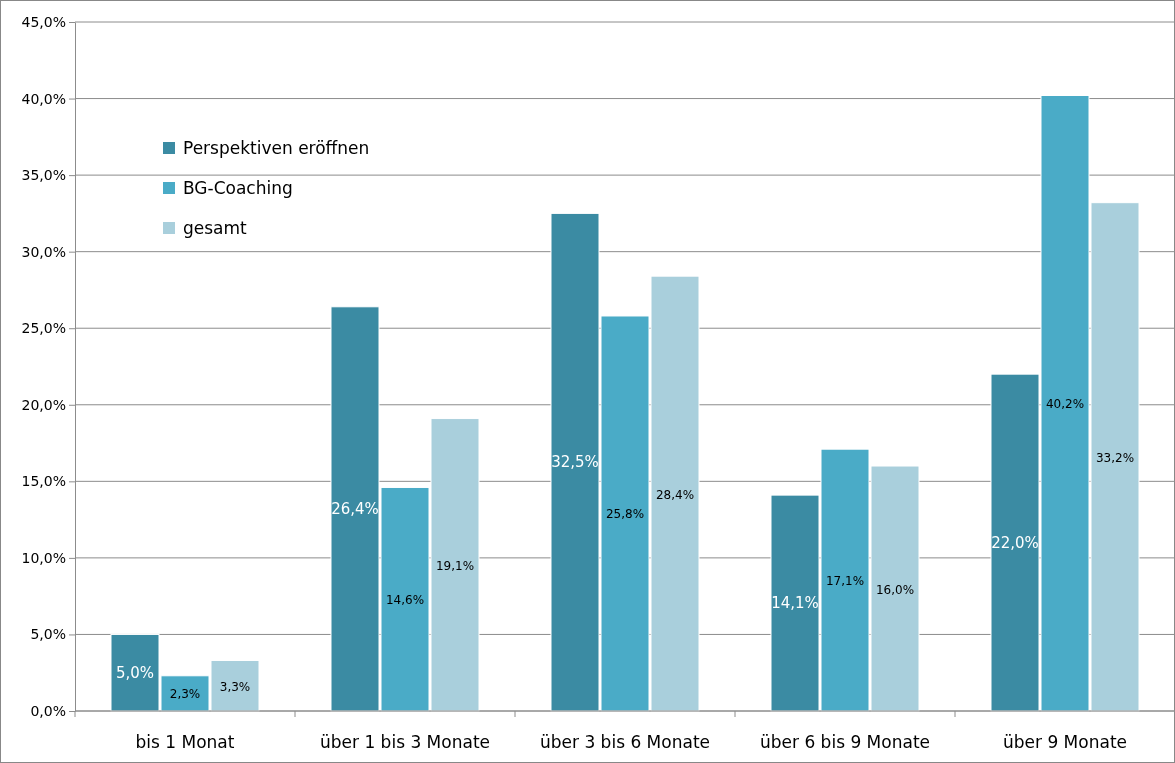 This screenshot has width=1175, height=763. What do you see at coordinates (1015, 542) in the screenshot?
I see `data-label: 22,0%` at bounding box center [1015, 542].